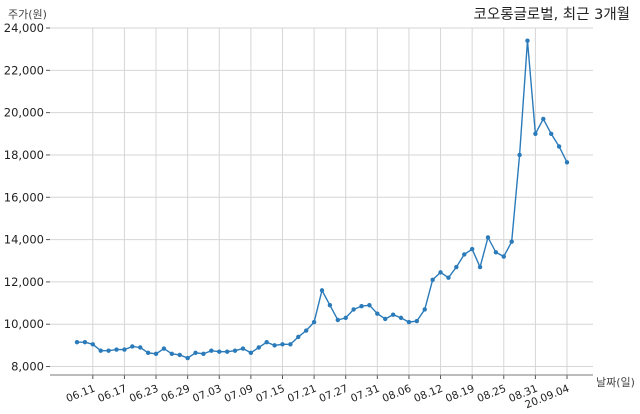 The width and height of the screenshot is (640, 414). What do you see at coordinates (144, 394) in the screenshot?
I see `x-tick-label: 06.23` at bounding box center [144, 394].